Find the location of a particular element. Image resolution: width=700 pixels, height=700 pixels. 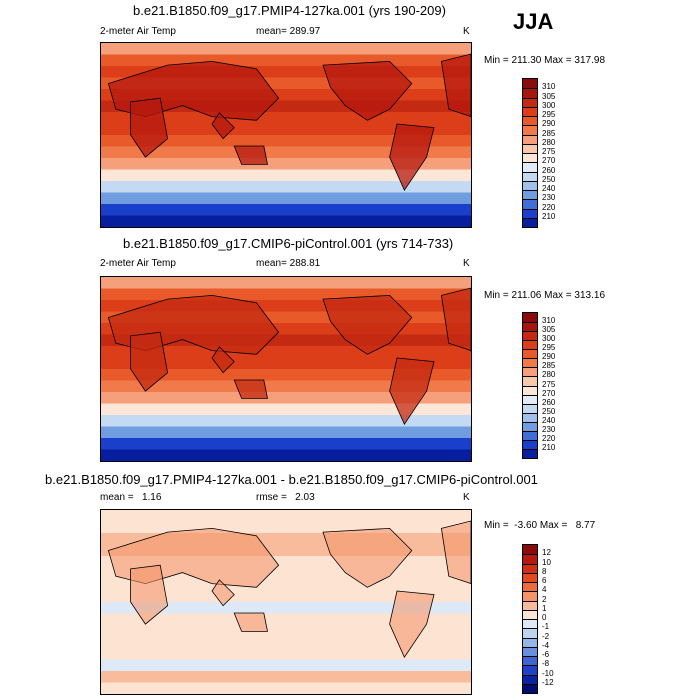

panel-2-colorbar is located at coordinates (530, 385).